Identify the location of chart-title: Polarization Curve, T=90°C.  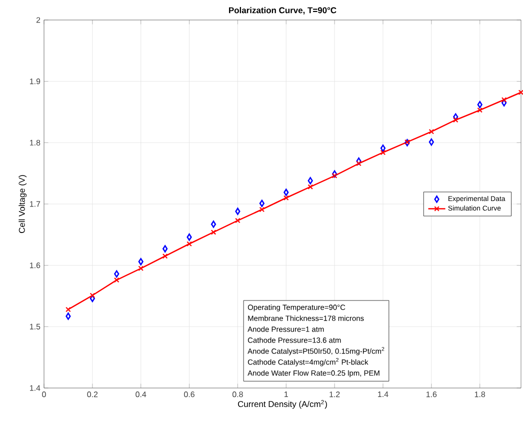
(282, 10).